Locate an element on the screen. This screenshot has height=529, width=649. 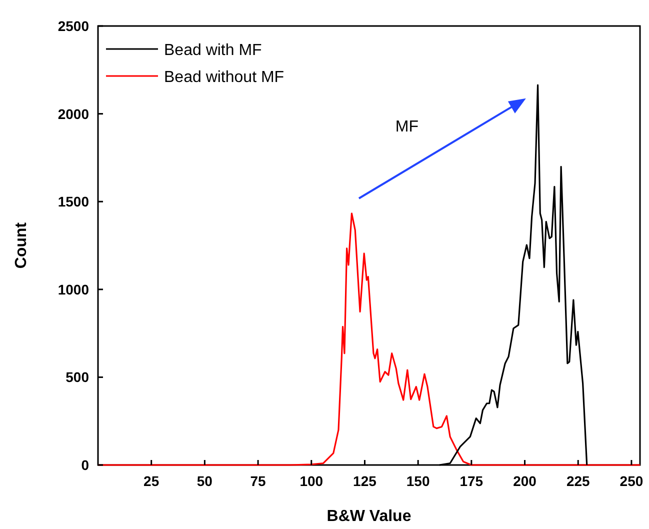
y-tick-label: 1500 is located at coordinates (74, 202).